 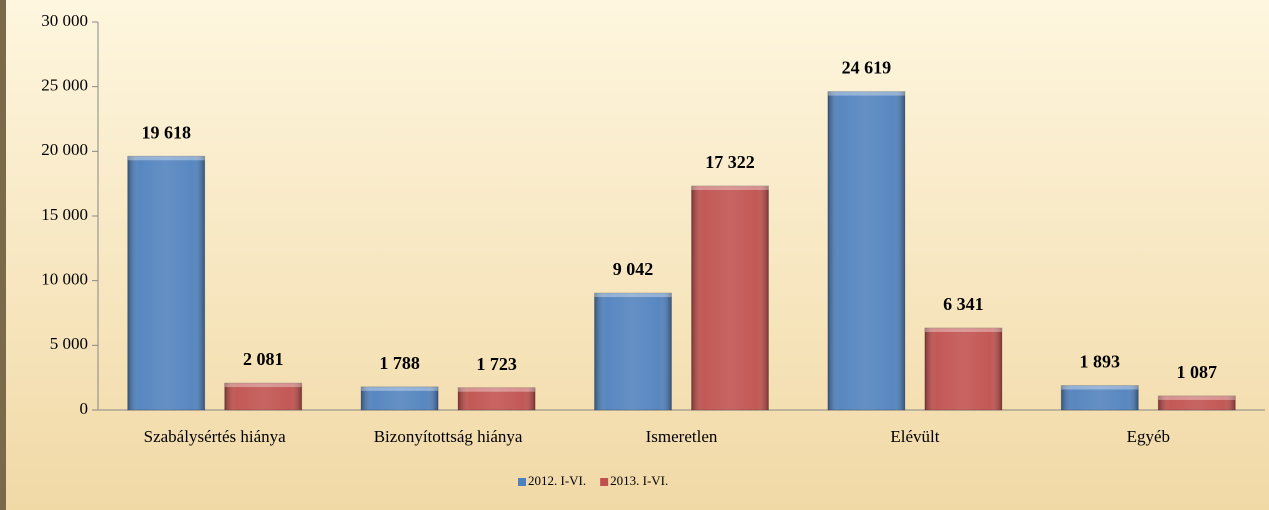 I want to click on x-tick-label: Egyéb, so click(x=1148, y=436).